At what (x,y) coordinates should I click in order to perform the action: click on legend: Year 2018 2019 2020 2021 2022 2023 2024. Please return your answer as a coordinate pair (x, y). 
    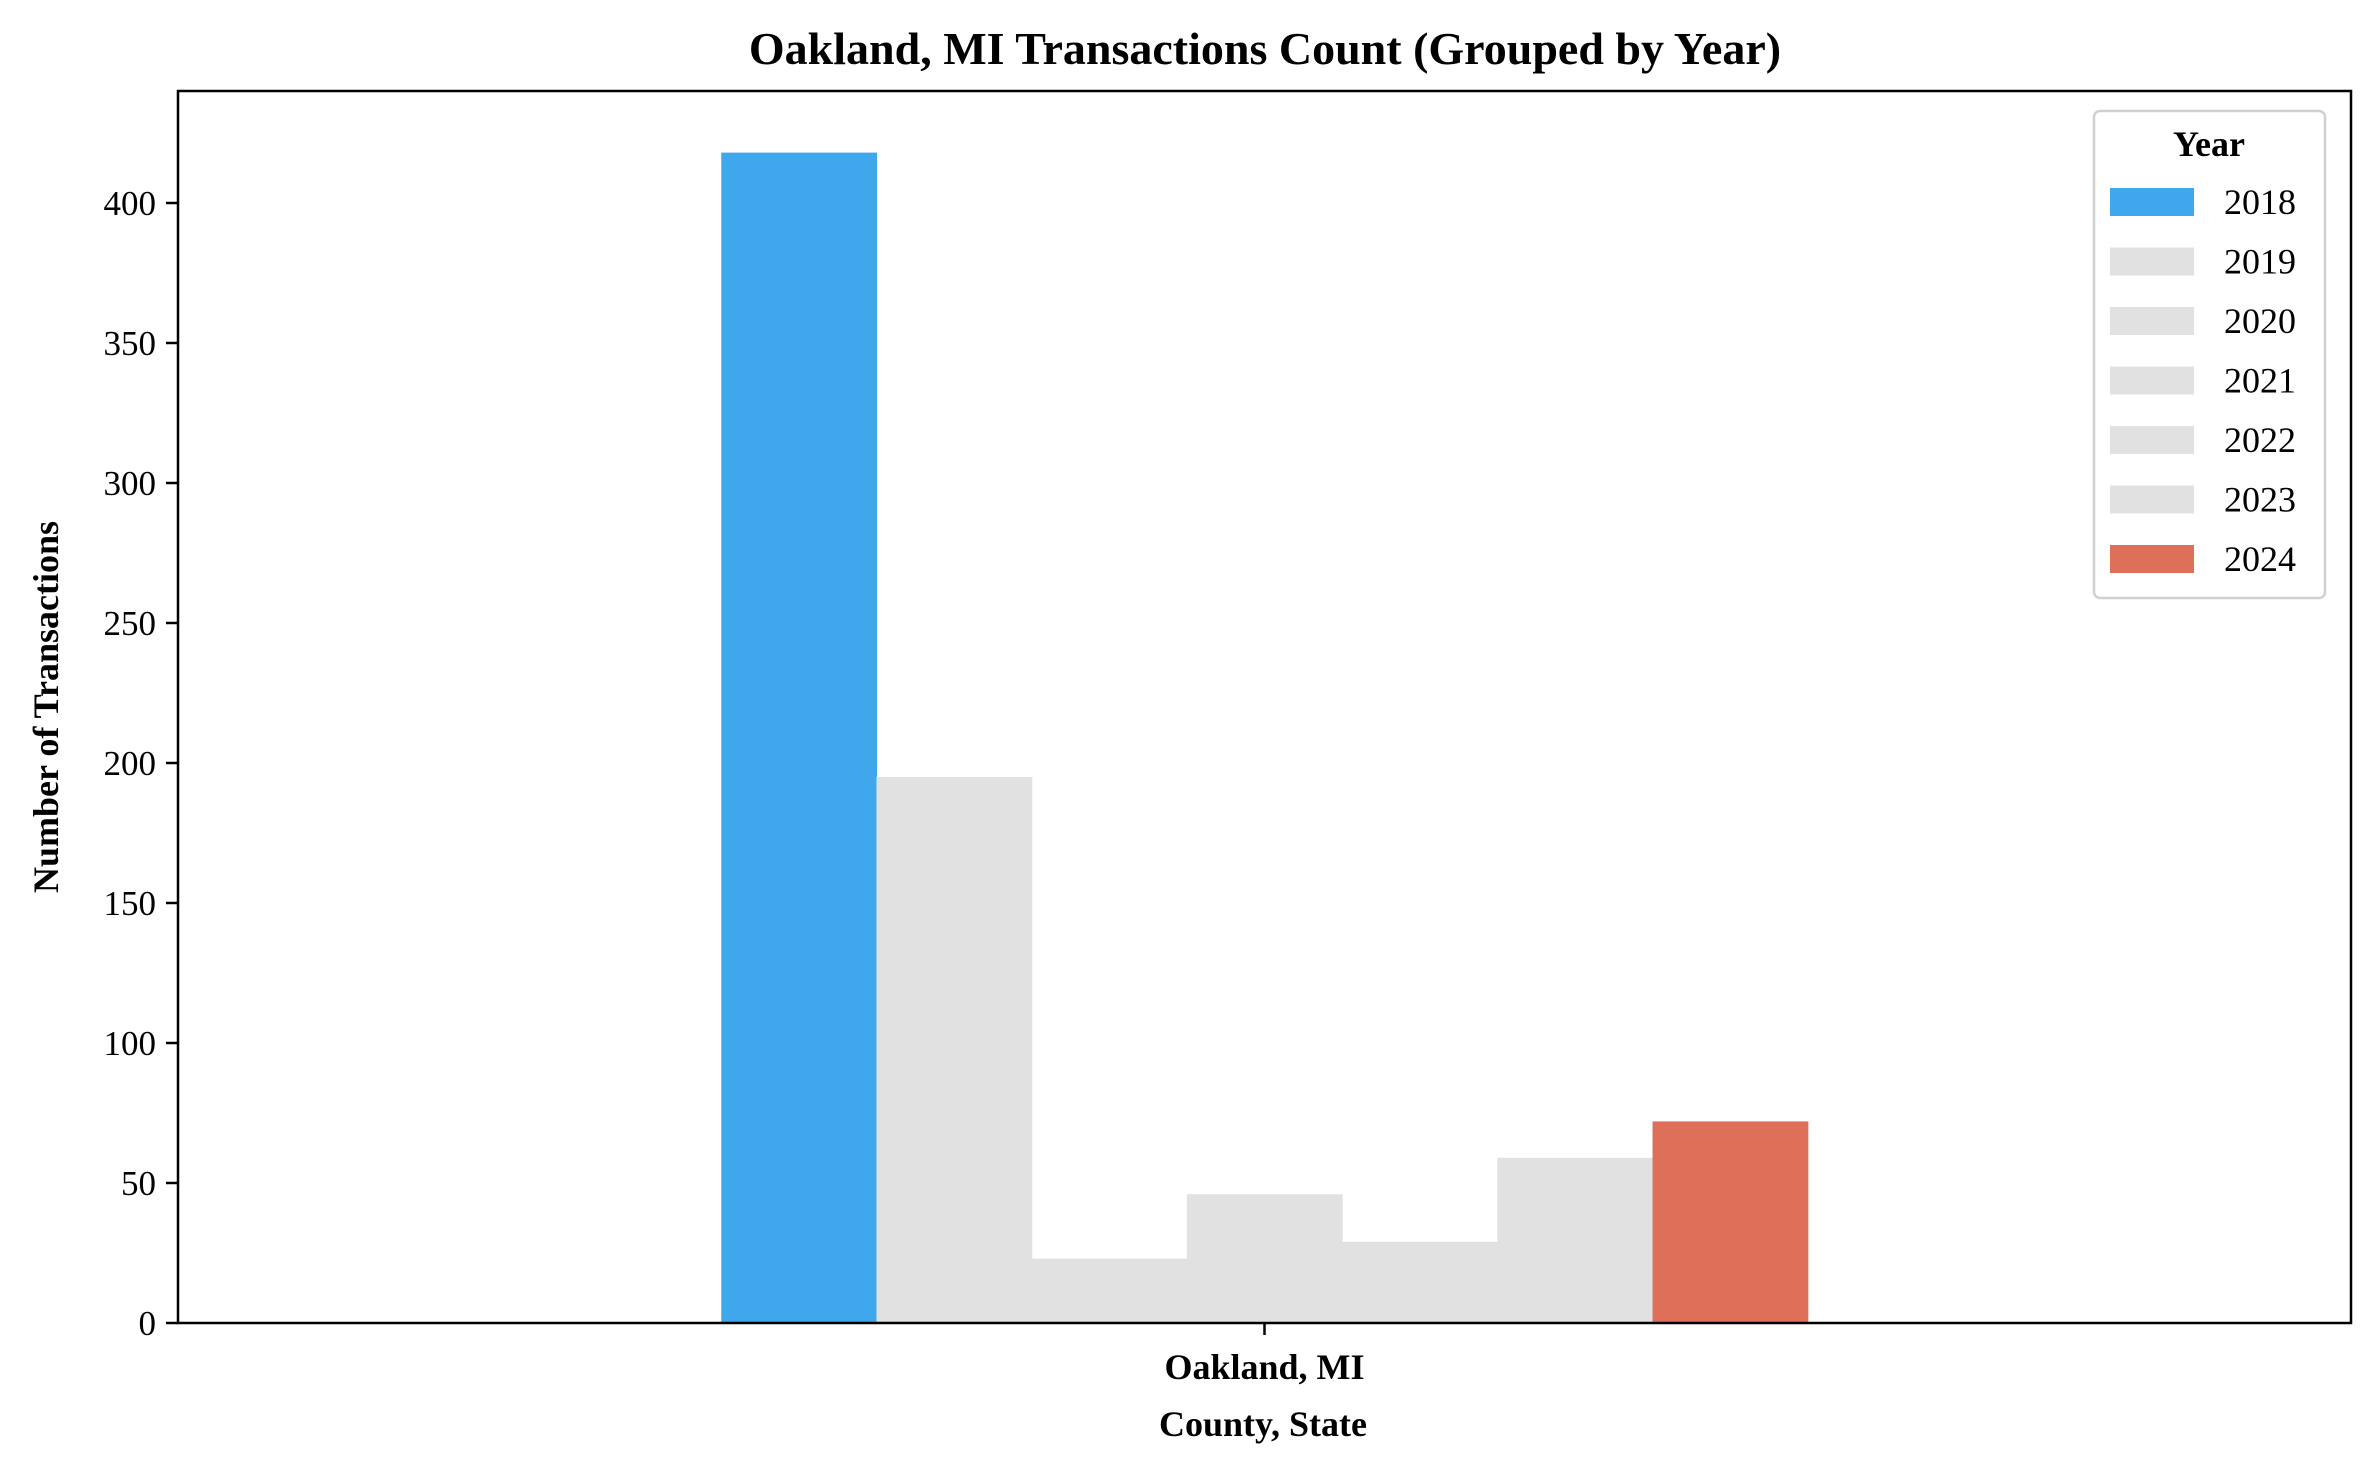
    Looking at the image, I should click on (2209, 354).